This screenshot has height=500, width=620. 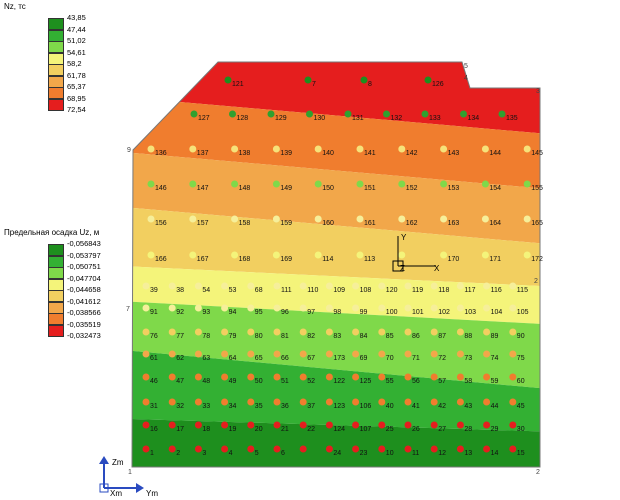 I want to click on pile-label: 21, so click(x=285, y=429).